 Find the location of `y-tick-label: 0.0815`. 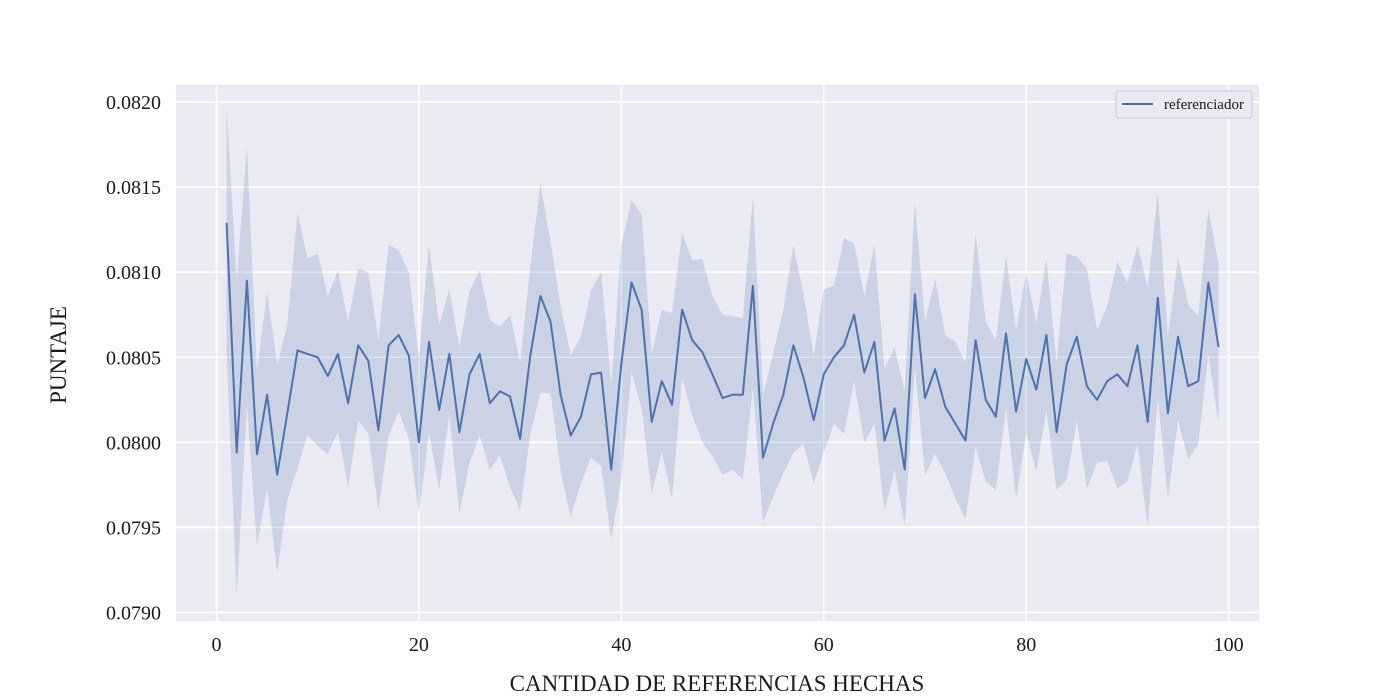

y-tick-label: 0.0815 is located at coordinates (133, 188).